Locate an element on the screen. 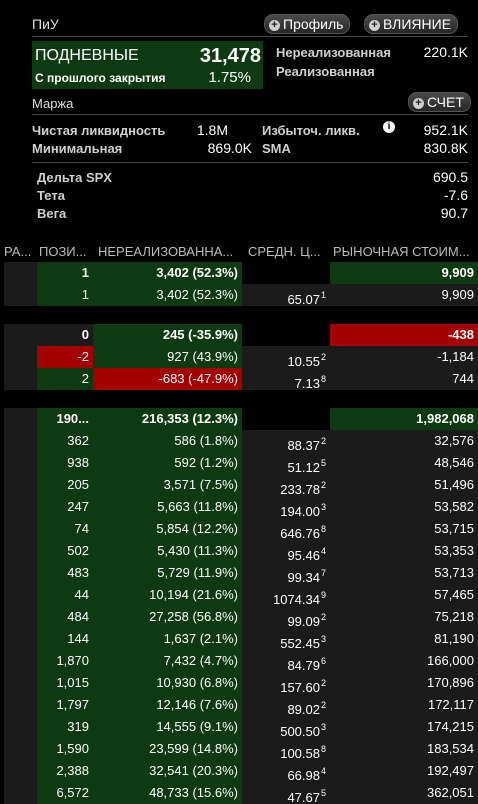  unrealized-cell: 32,541 (20.3%) is located at coordinates (167, 771).